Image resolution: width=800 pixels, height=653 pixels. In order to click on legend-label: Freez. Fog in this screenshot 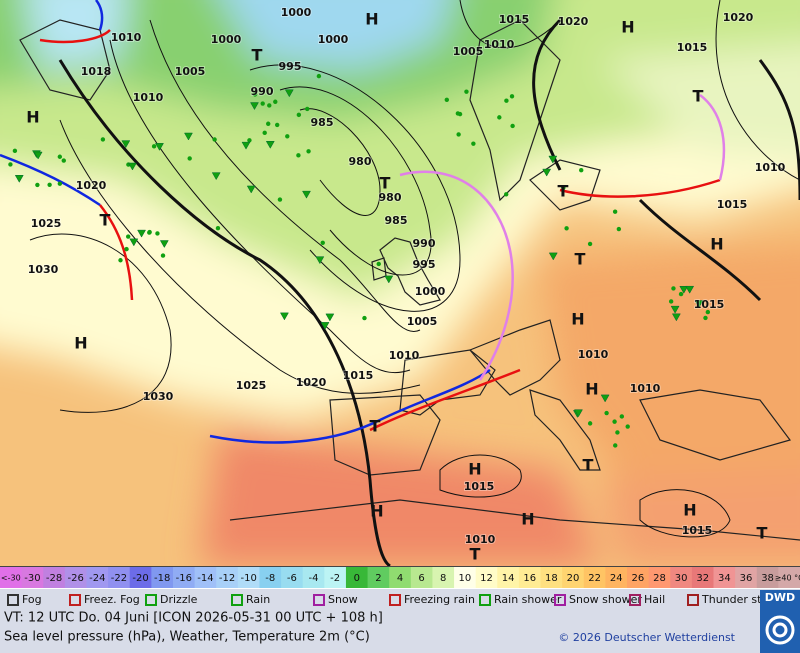, I will do `click(112, 599)`.